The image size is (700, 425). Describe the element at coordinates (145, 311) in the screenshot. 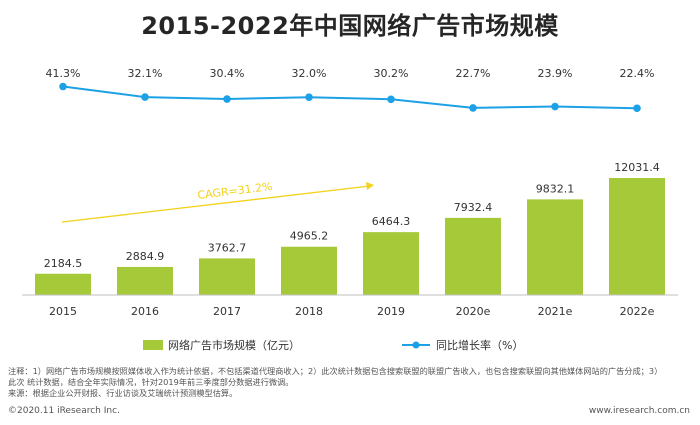

I see `category-label: 2016` at that location.